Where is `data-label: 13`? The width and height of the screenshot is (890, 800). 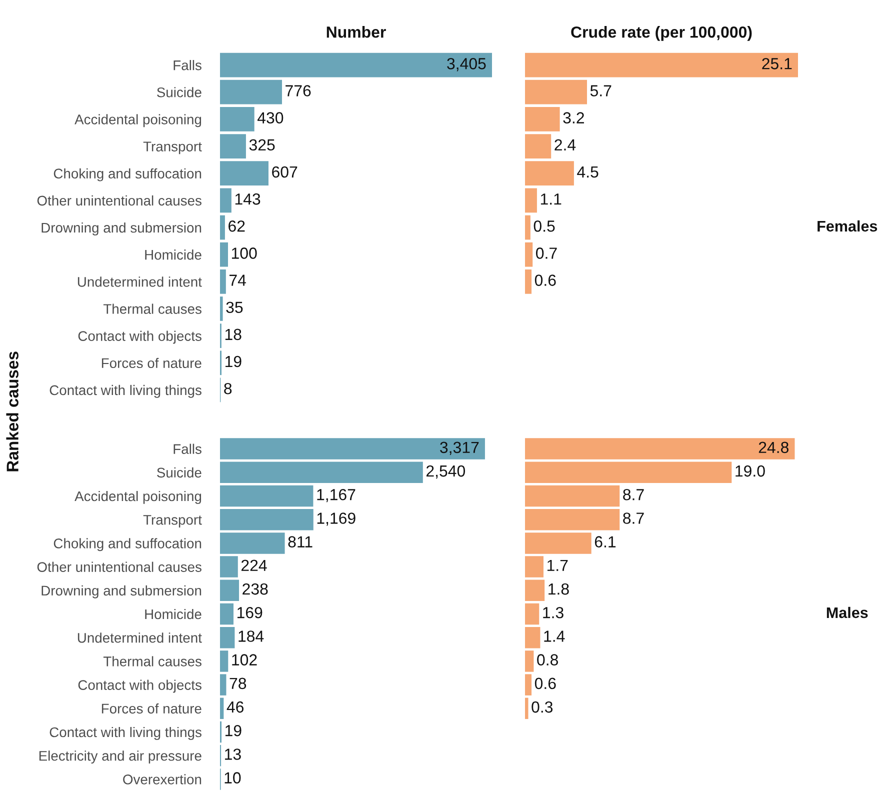 data-label: 13 is located at coordinates (233, 754).